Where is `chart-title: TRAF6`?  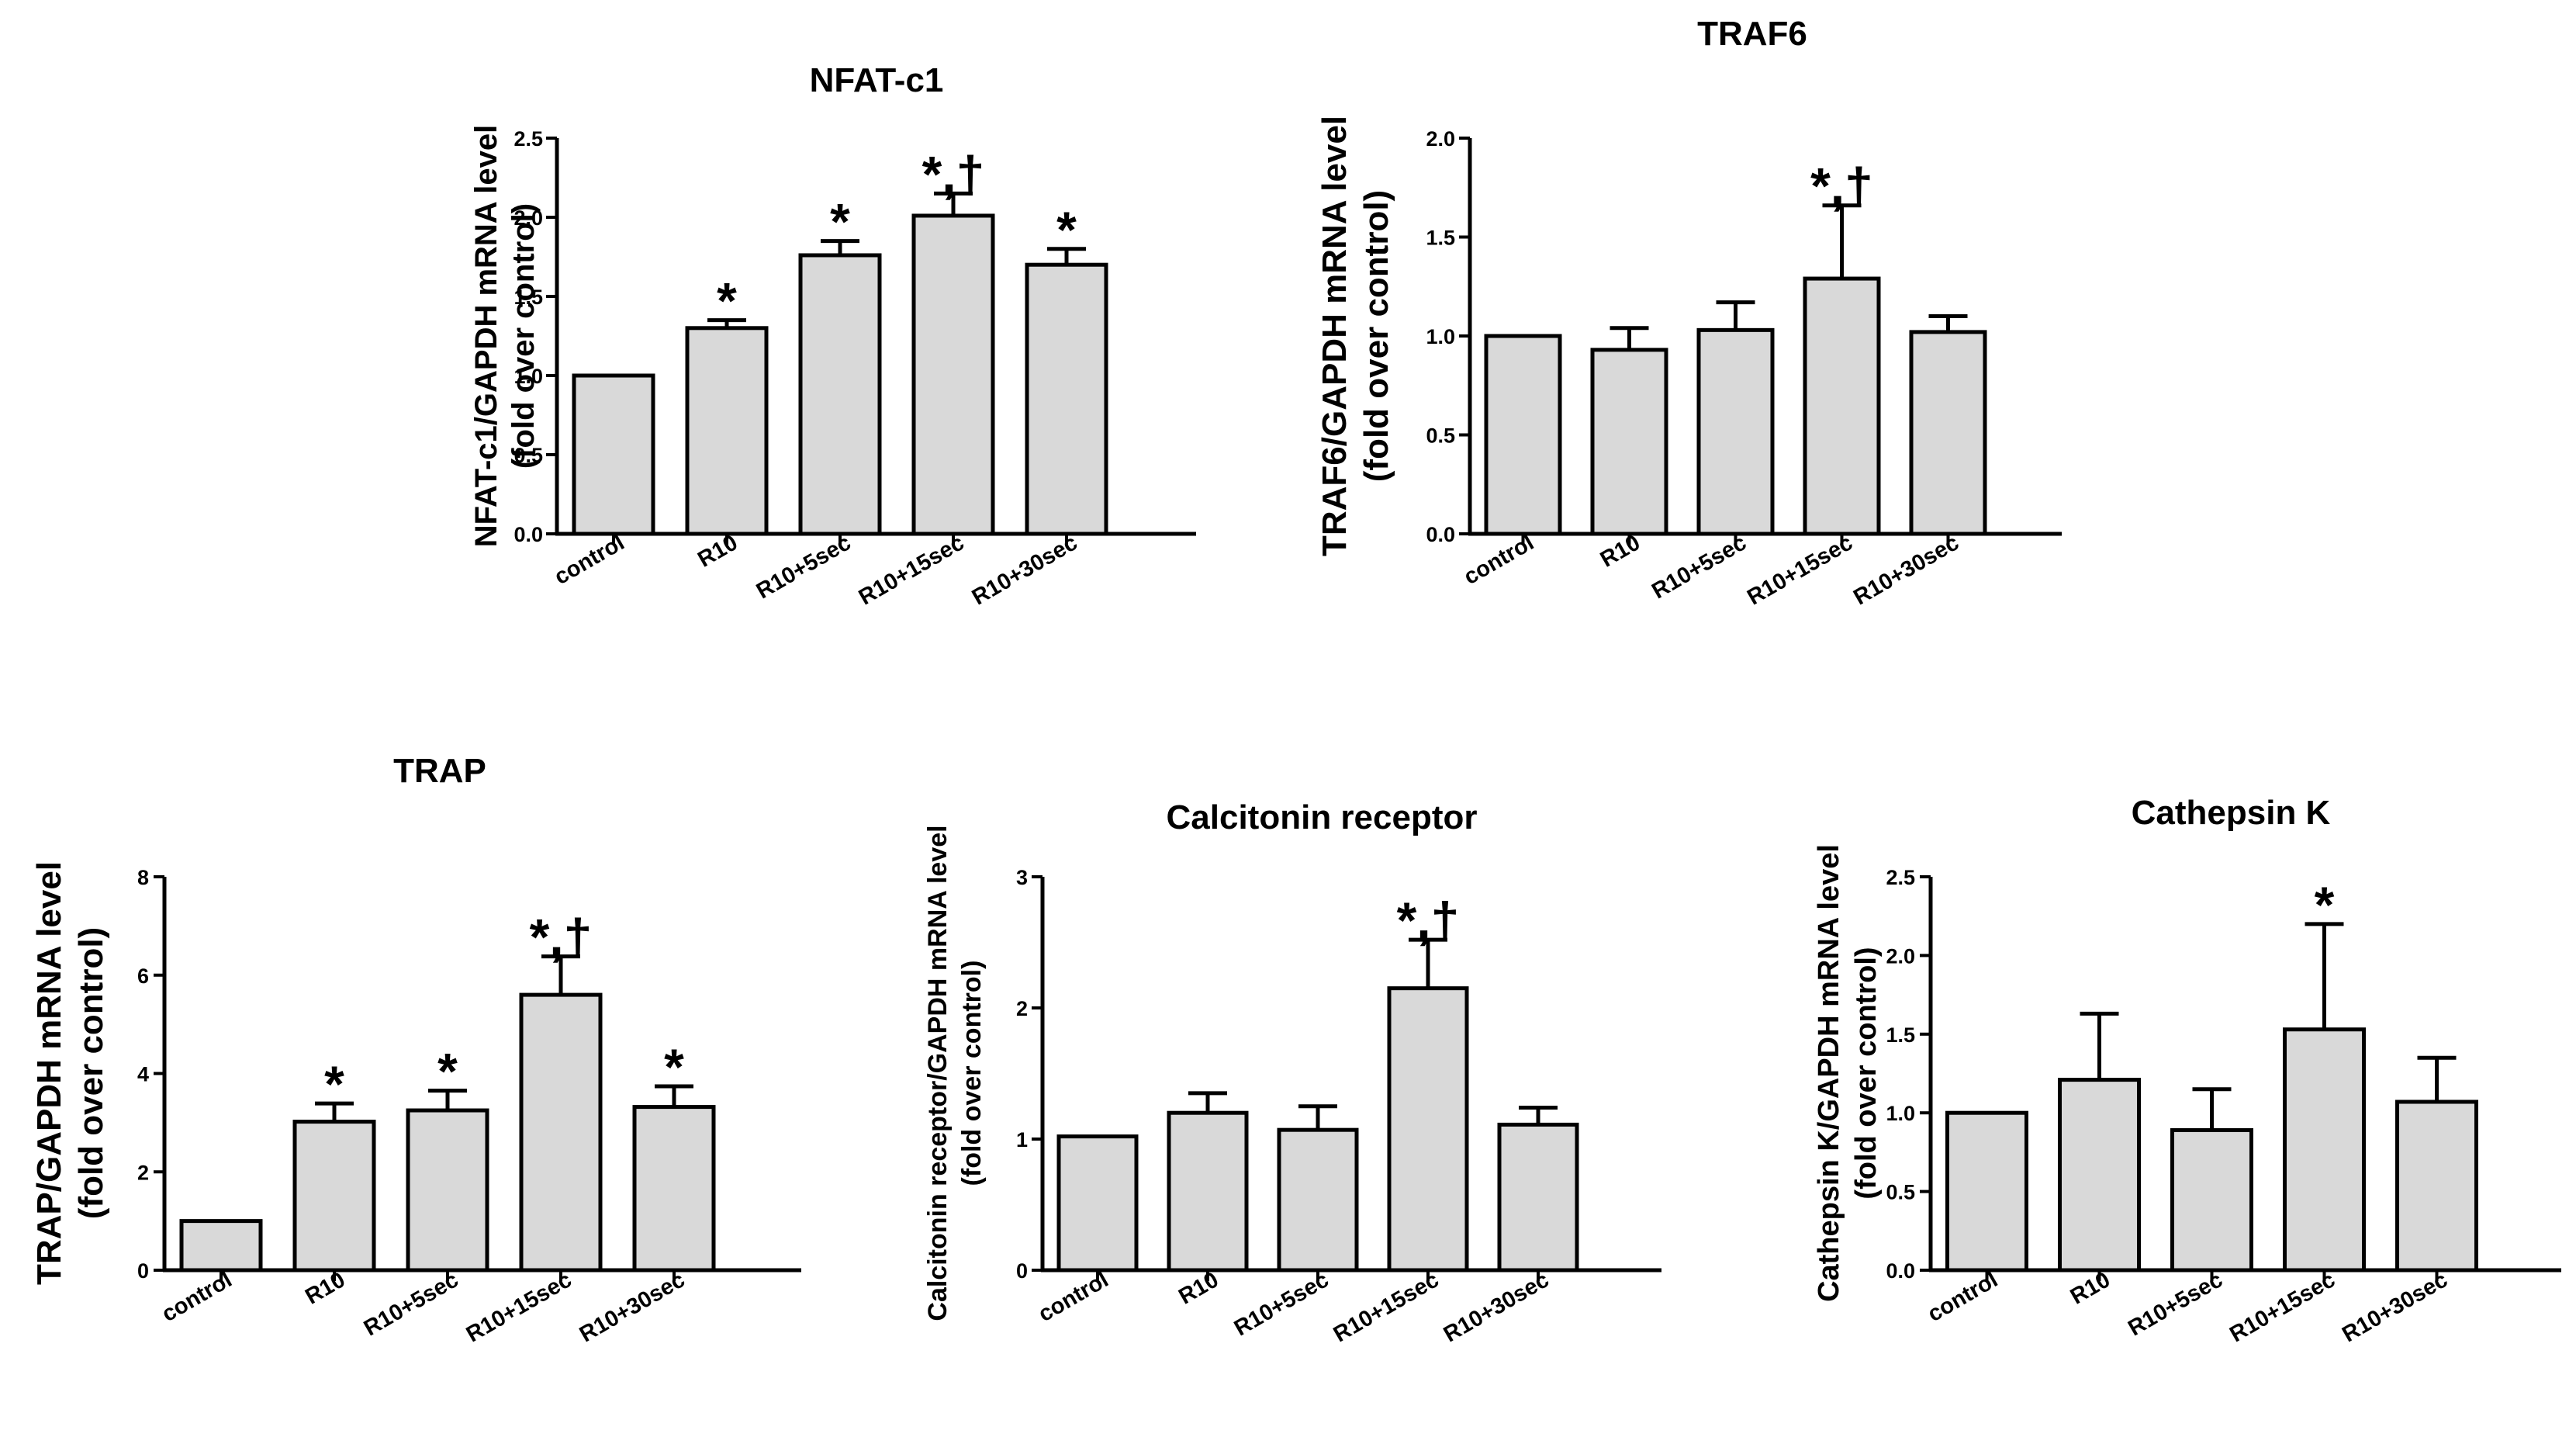 chart-title: TRAF6 is located at coordinates (1752, 34).